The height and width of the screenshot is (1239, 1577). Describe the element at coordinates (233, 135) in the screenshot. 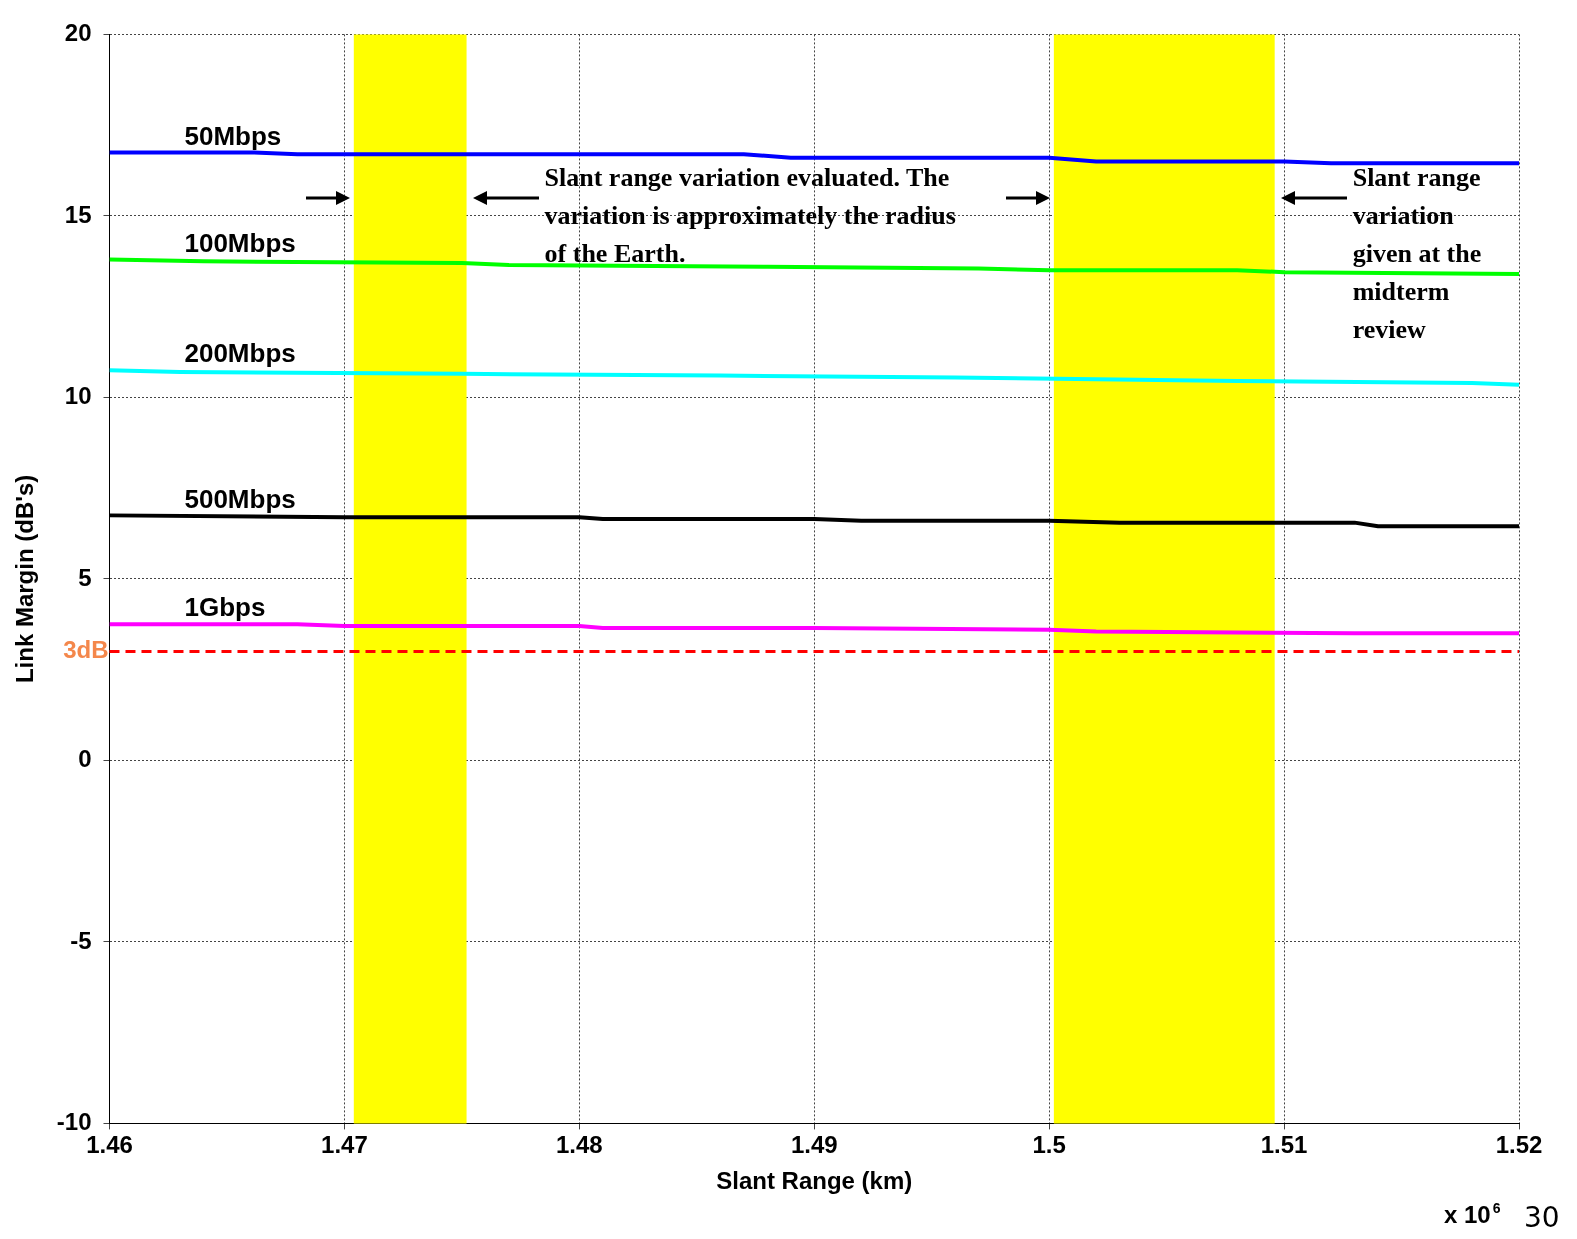

I see `series-label: 50Mbps` at that location.